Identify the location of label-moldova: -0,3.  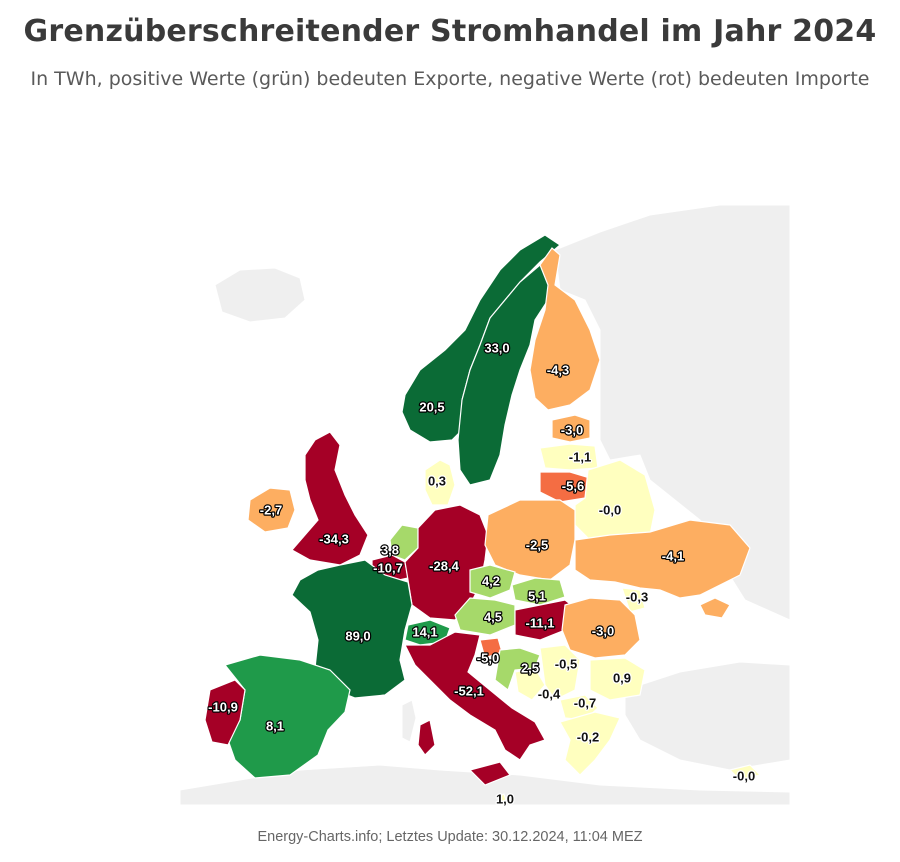
(637, 596).